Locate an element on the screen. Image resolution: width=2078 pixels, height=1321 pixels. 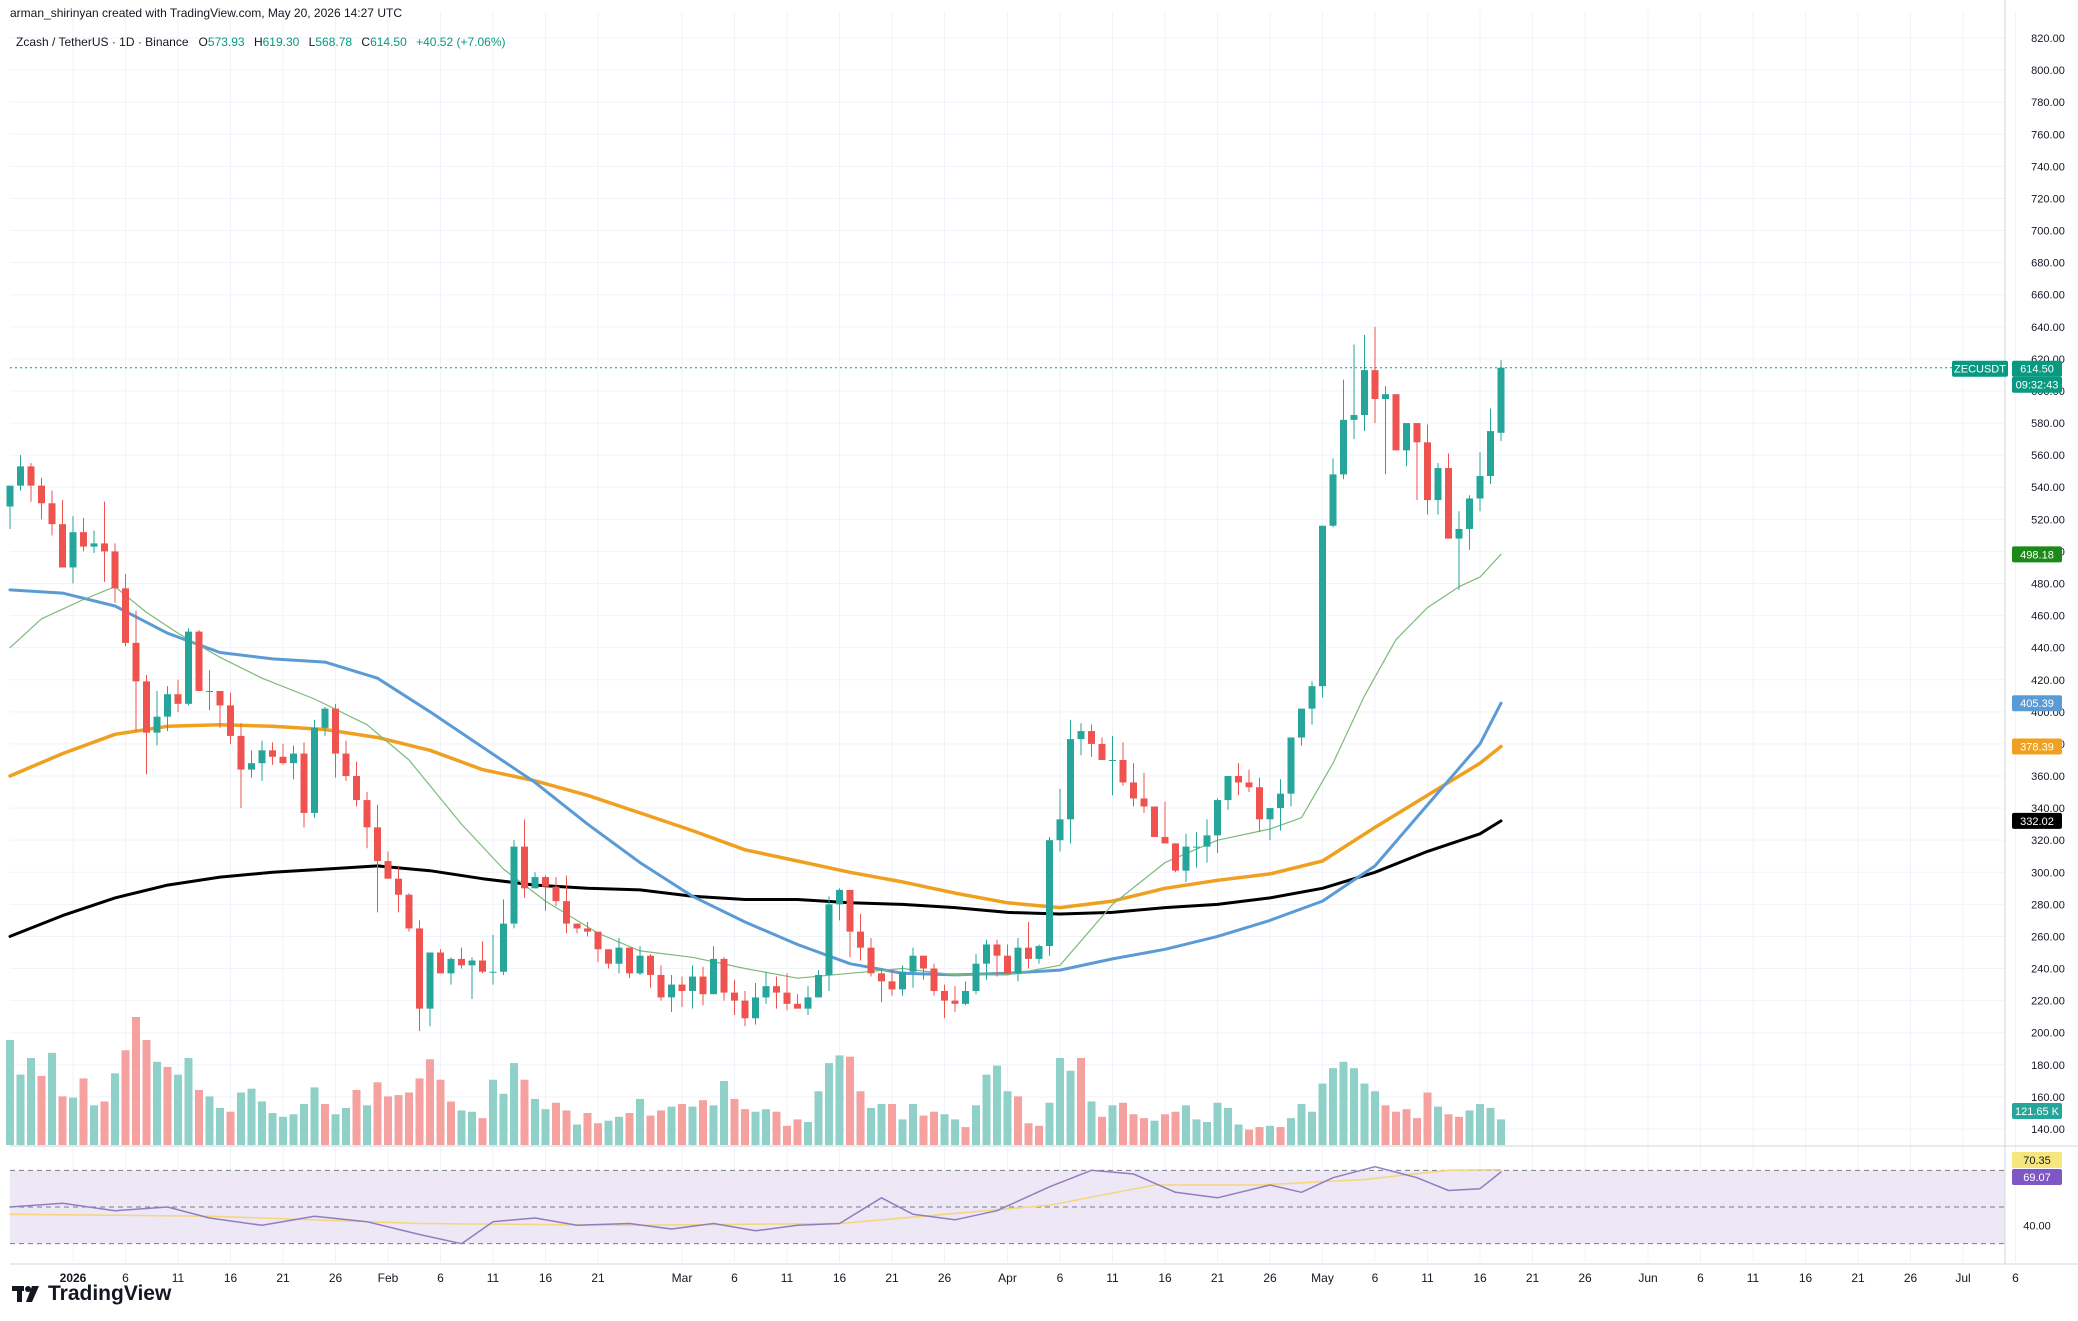
countdown-badge-bg is located at coordinates (2037, 384).